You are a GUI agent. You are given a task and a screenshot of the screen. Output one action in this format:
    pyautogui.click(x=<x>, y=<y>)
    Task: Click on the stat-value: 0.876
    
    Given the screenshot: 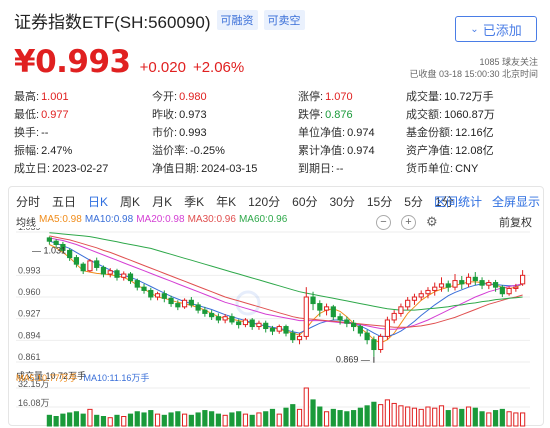 What is the action you would take?
    pyautogui.click(x=339, y=115)
    